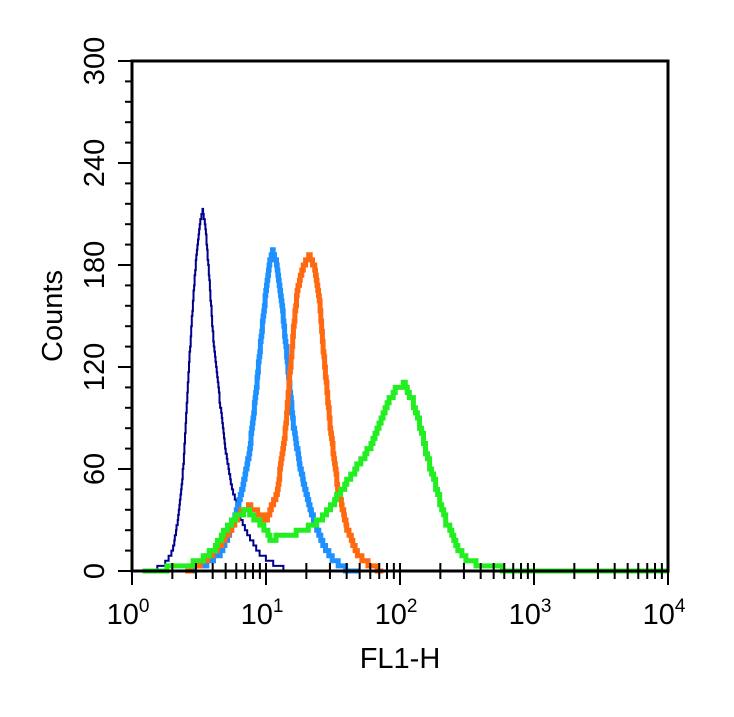 This screenshot has height=717, width=734. What do you see at coordinates (530, 613) in the screenshot?
I see `x-tick-label: 10³` at bounding box center [530, 613].